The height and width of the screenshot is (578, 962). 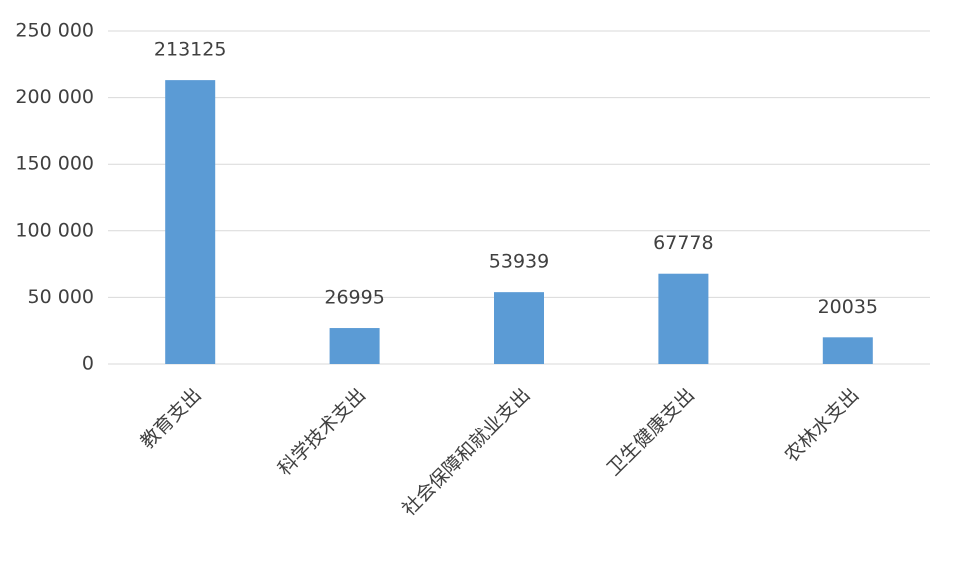 I want to click on x-tick-label: 社会保障和就业支出, so click(x=466, y=452).